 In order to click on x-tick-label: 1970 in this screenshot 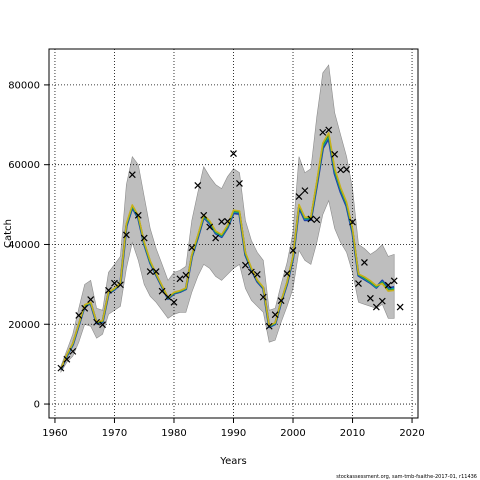, I will do `click(114, 433)`.